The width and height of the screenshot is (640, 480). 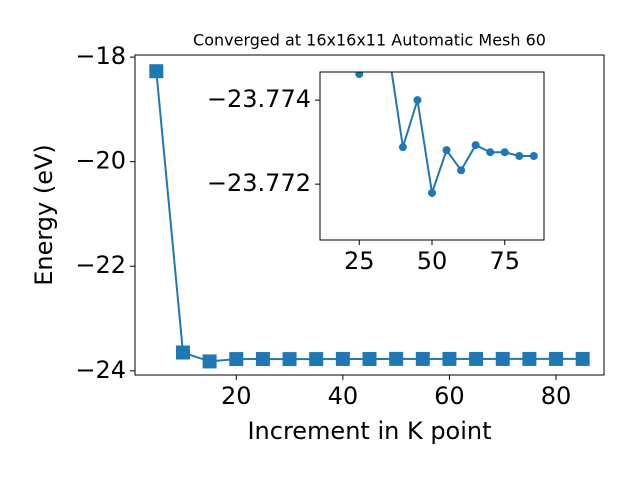 I want to click on x-tick-label: 80, so click(x=556, y=396).